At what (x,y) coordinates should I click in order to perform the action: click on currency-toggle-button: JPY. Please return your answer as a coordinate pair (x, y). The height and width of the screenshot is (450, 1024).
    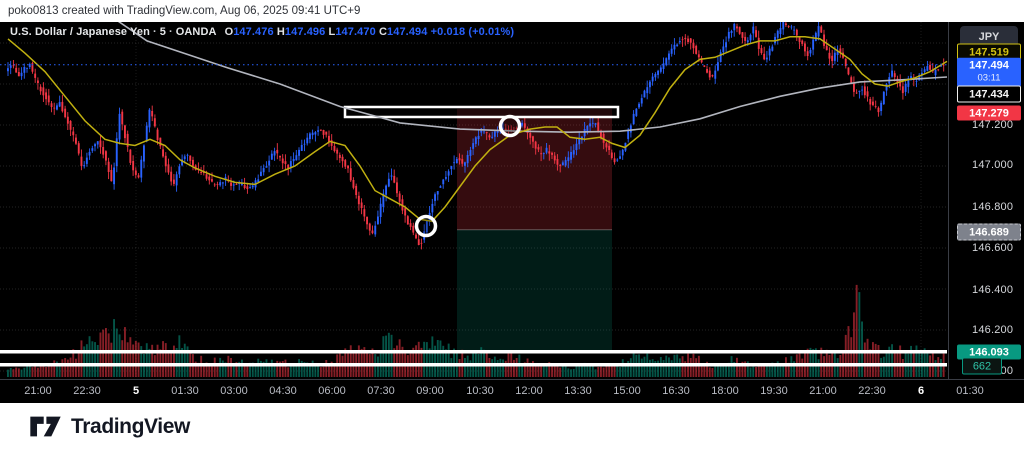
    Looking at the image, I should click on (989, 36).